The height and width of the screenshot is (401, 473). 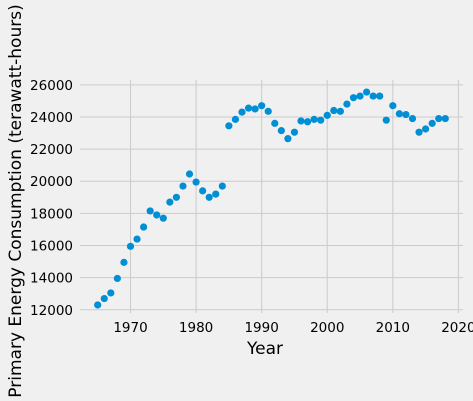 What do you see at coordinates (51, 118) in the screenshot?
I see `y-tick-label: 24000` at bounding box center [51, 118].